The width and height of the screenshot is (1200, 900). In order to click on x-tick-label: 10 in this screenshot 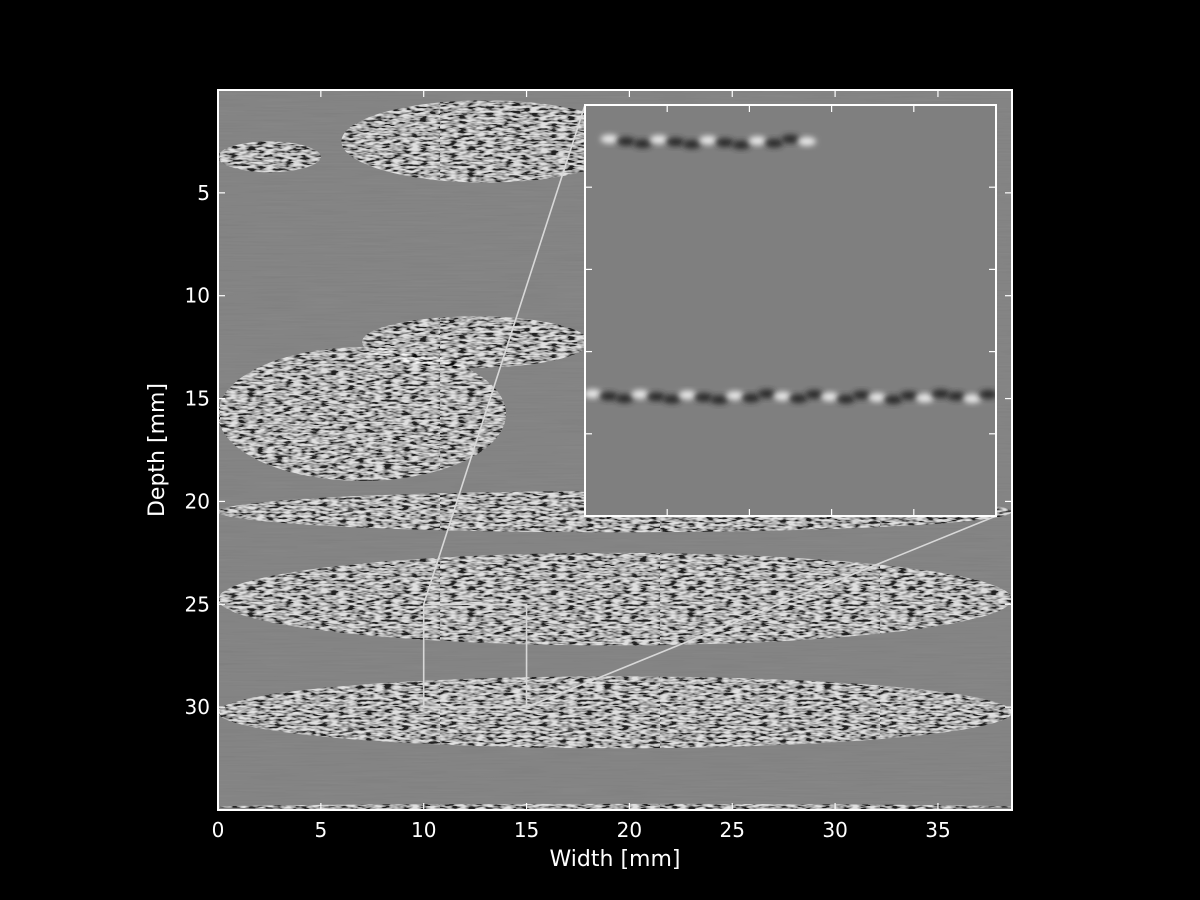, I will do `click(423, 830)`.